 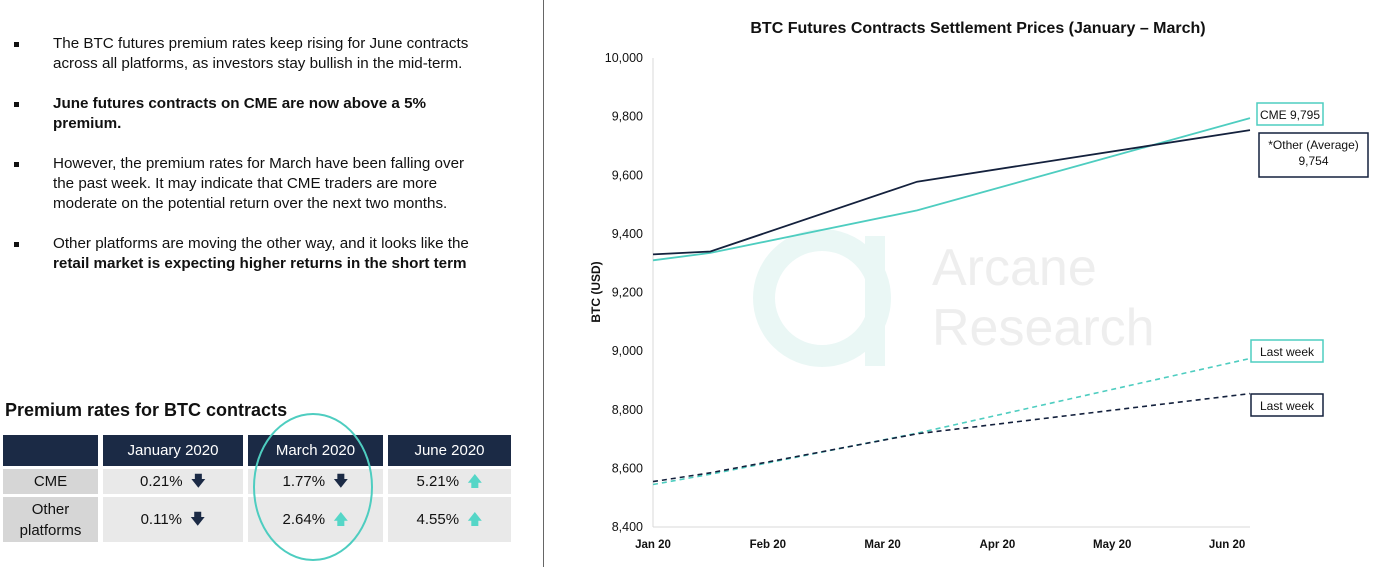 What do you see at coordinates (173, 481) in the screenshot?
I see `cell-value: 0.21% 🡇` at bounding box center [173, 481].